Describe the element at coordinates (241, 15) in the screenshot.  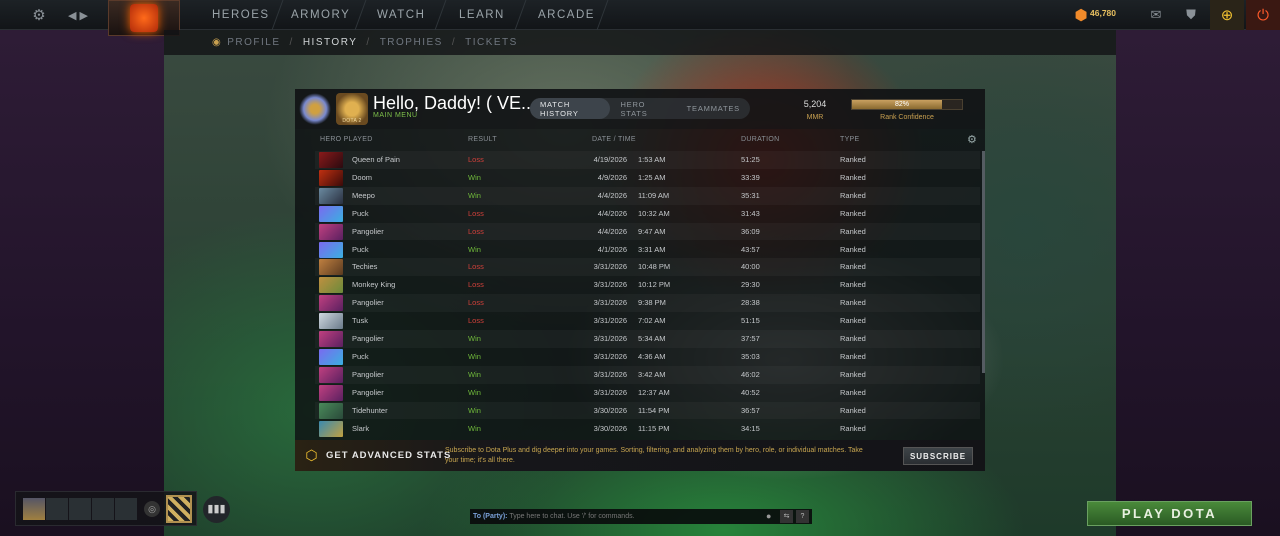
I see `nav-heroes: HEROES` at that location.